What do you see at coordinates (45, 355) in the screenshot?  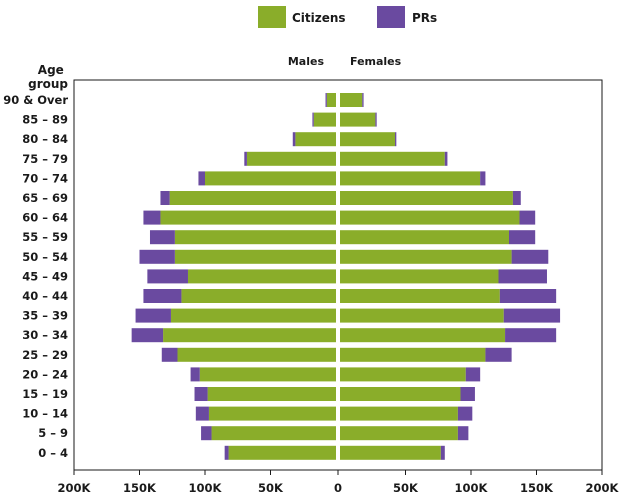 I see `category-label-25-29: 25 – 29` at bounding box center [45, 355].